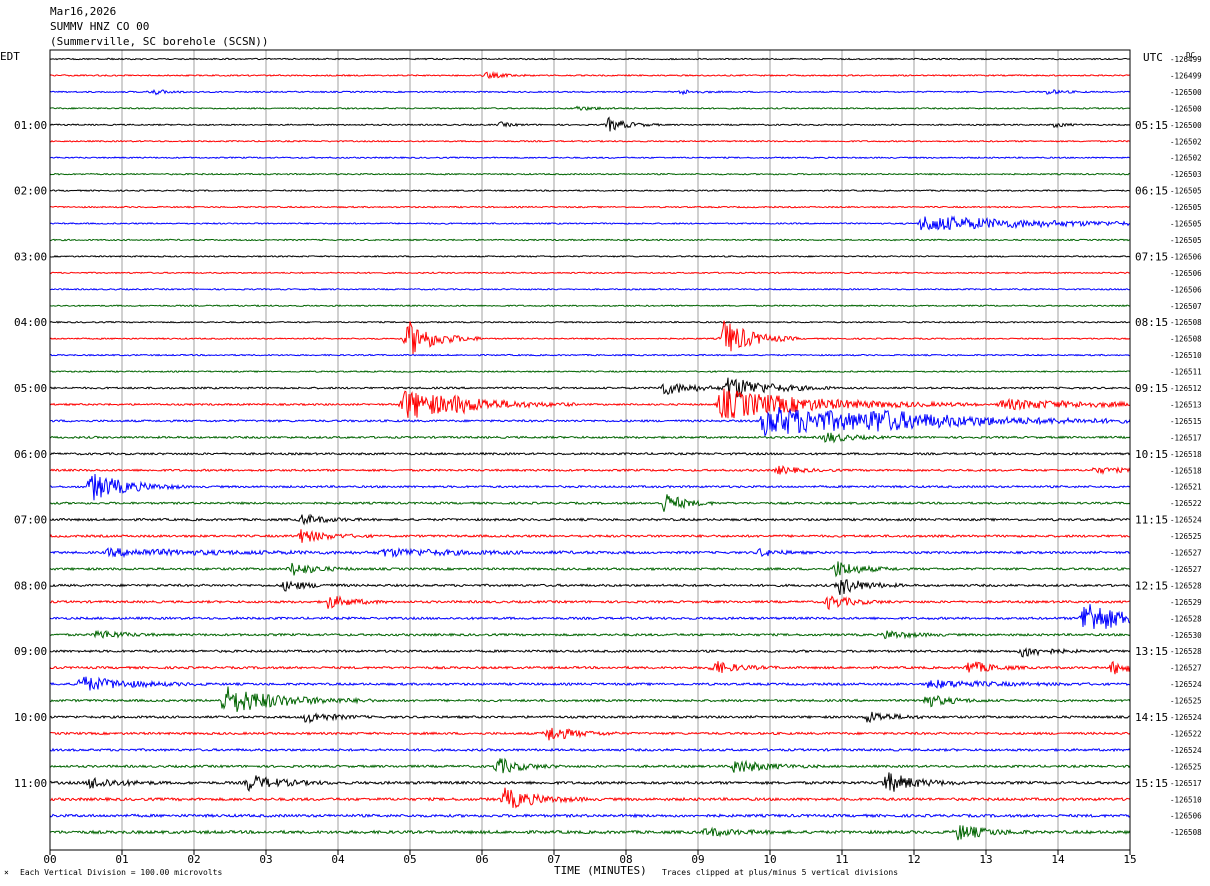  I want to click on x-tick-label: 13, so click(985, 859).